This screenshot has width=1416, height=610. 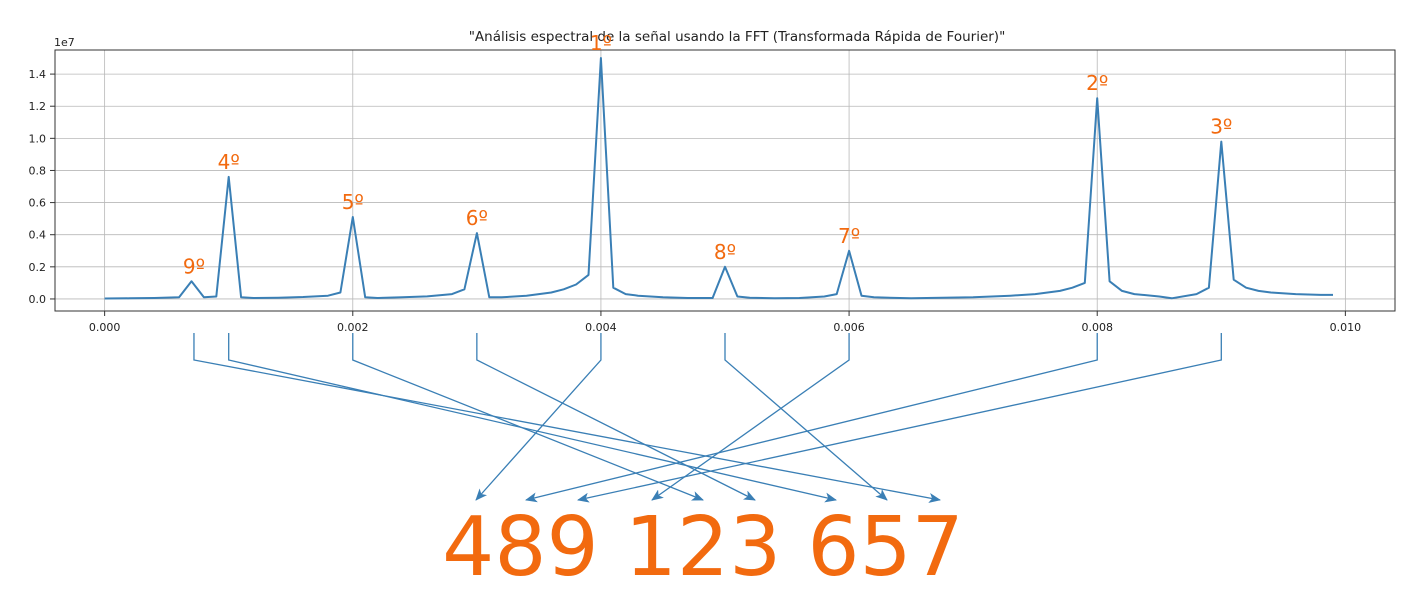 I want to click on y-tick-label: 1.0, so click(x=38, y=138).